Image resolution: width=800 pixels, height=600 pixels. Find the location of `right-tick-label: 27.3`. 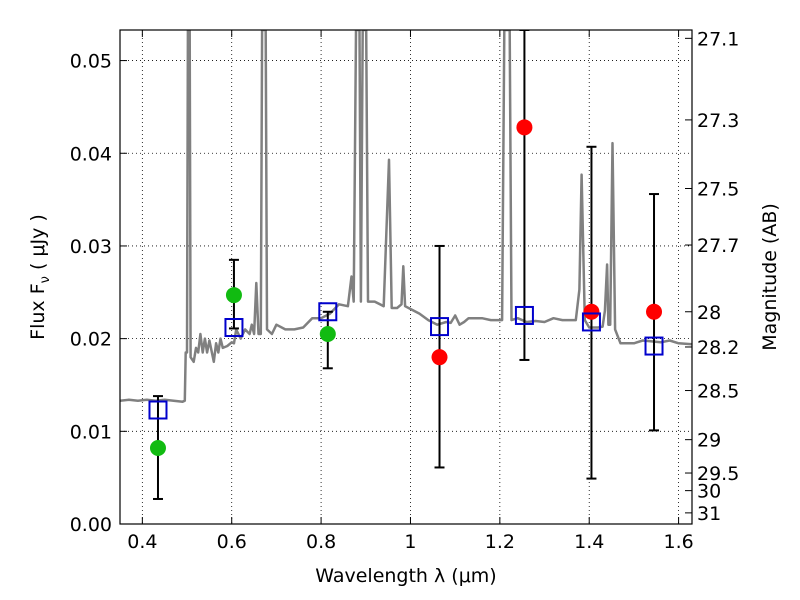

right-tick-label: 27.3 is located at coordinates (718, 121).